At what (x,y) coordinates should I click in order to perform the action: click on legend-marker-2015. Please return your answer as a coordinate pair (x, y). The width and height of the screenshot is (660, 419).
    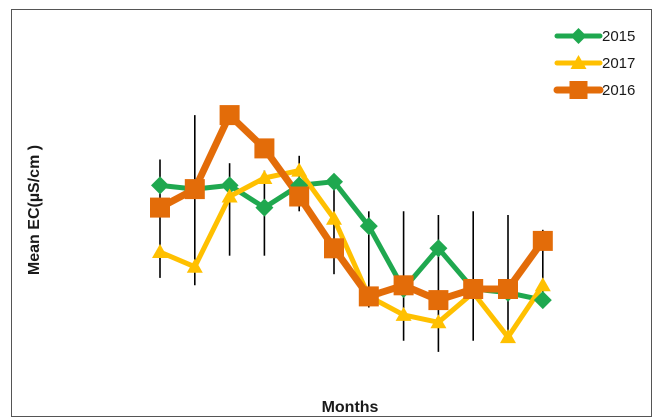
    Looking at the image, I should click on (578, 36).